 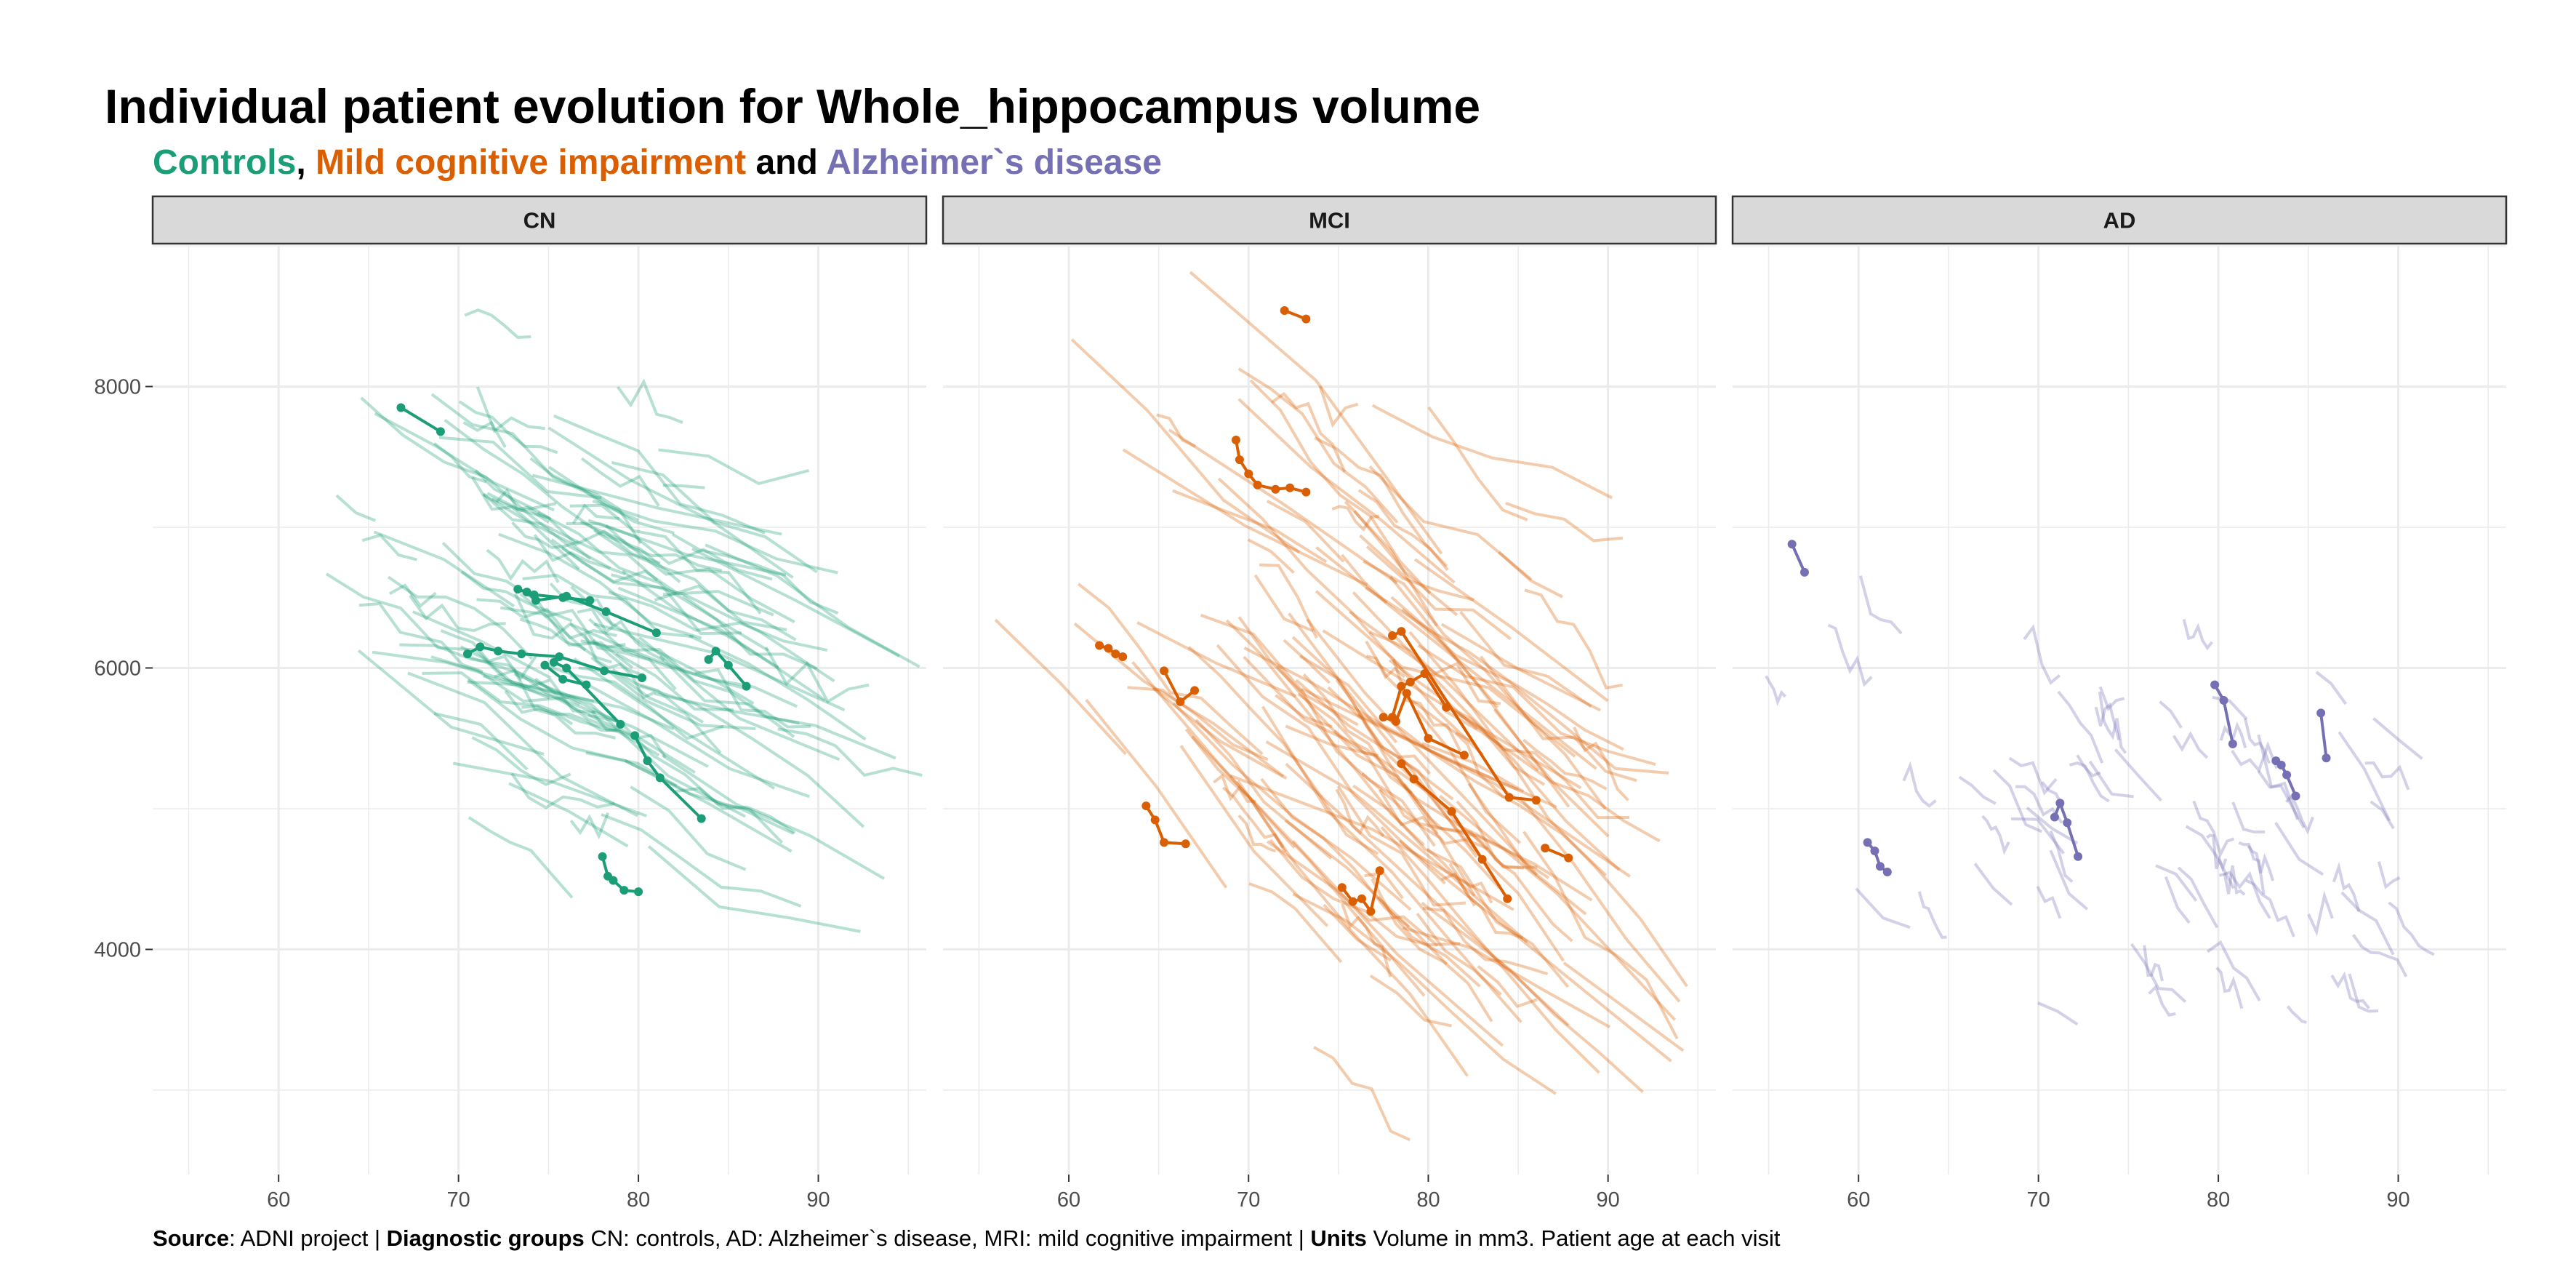 What do you see at coordinates (1877, 857) in the screenshot?
I see `highlighted-trajectory-line` at bounding box center [1877, 857].